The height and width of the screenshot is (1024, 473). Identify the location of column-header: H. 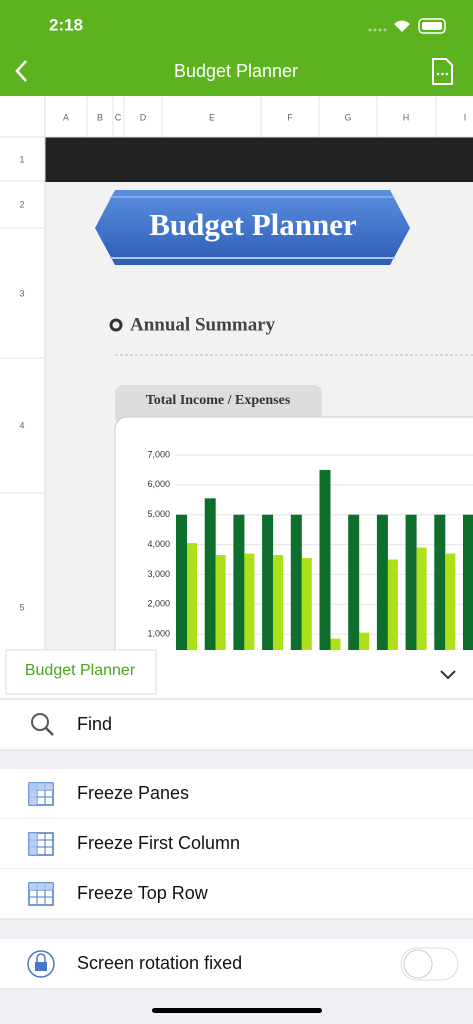
(406, 117).